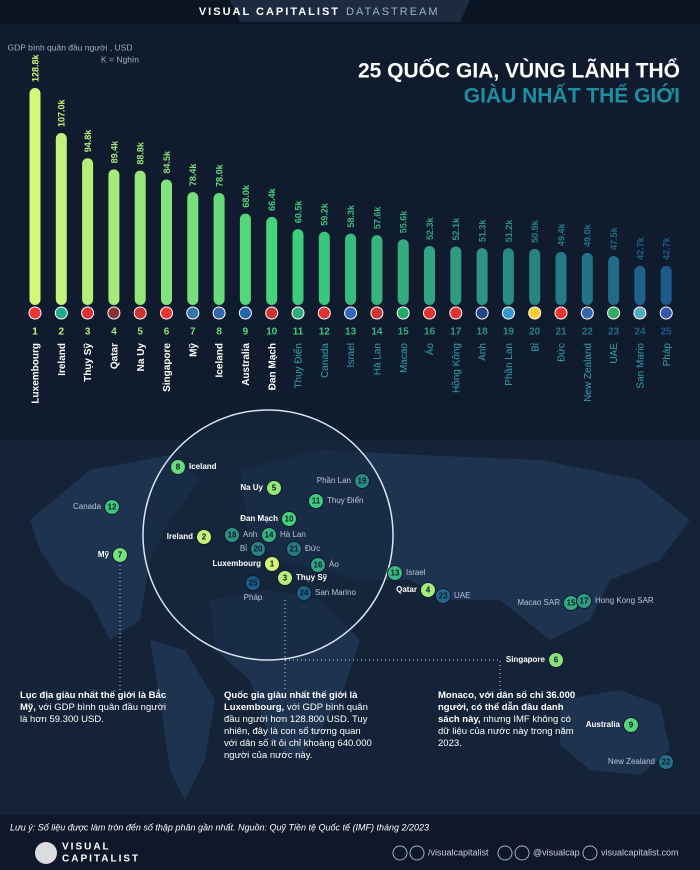 This screenshot has height=870, width=700. What do you see at coordinates (400, 853) in the screenshot?
I see `fb-icon` at bounding box center [400, 853].